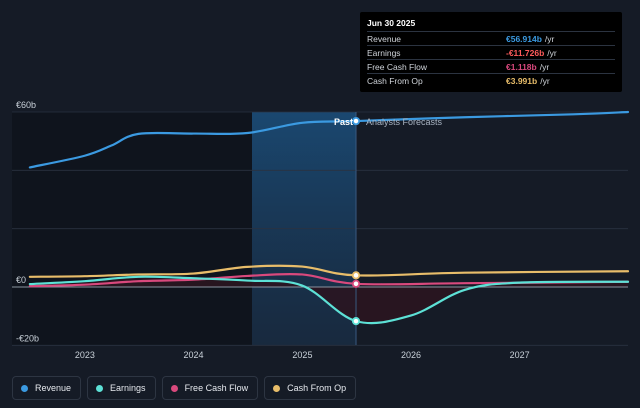 The image size is (640, 408). I want to click on tooltip-label: Free Cash Flow, so click(397, 66).